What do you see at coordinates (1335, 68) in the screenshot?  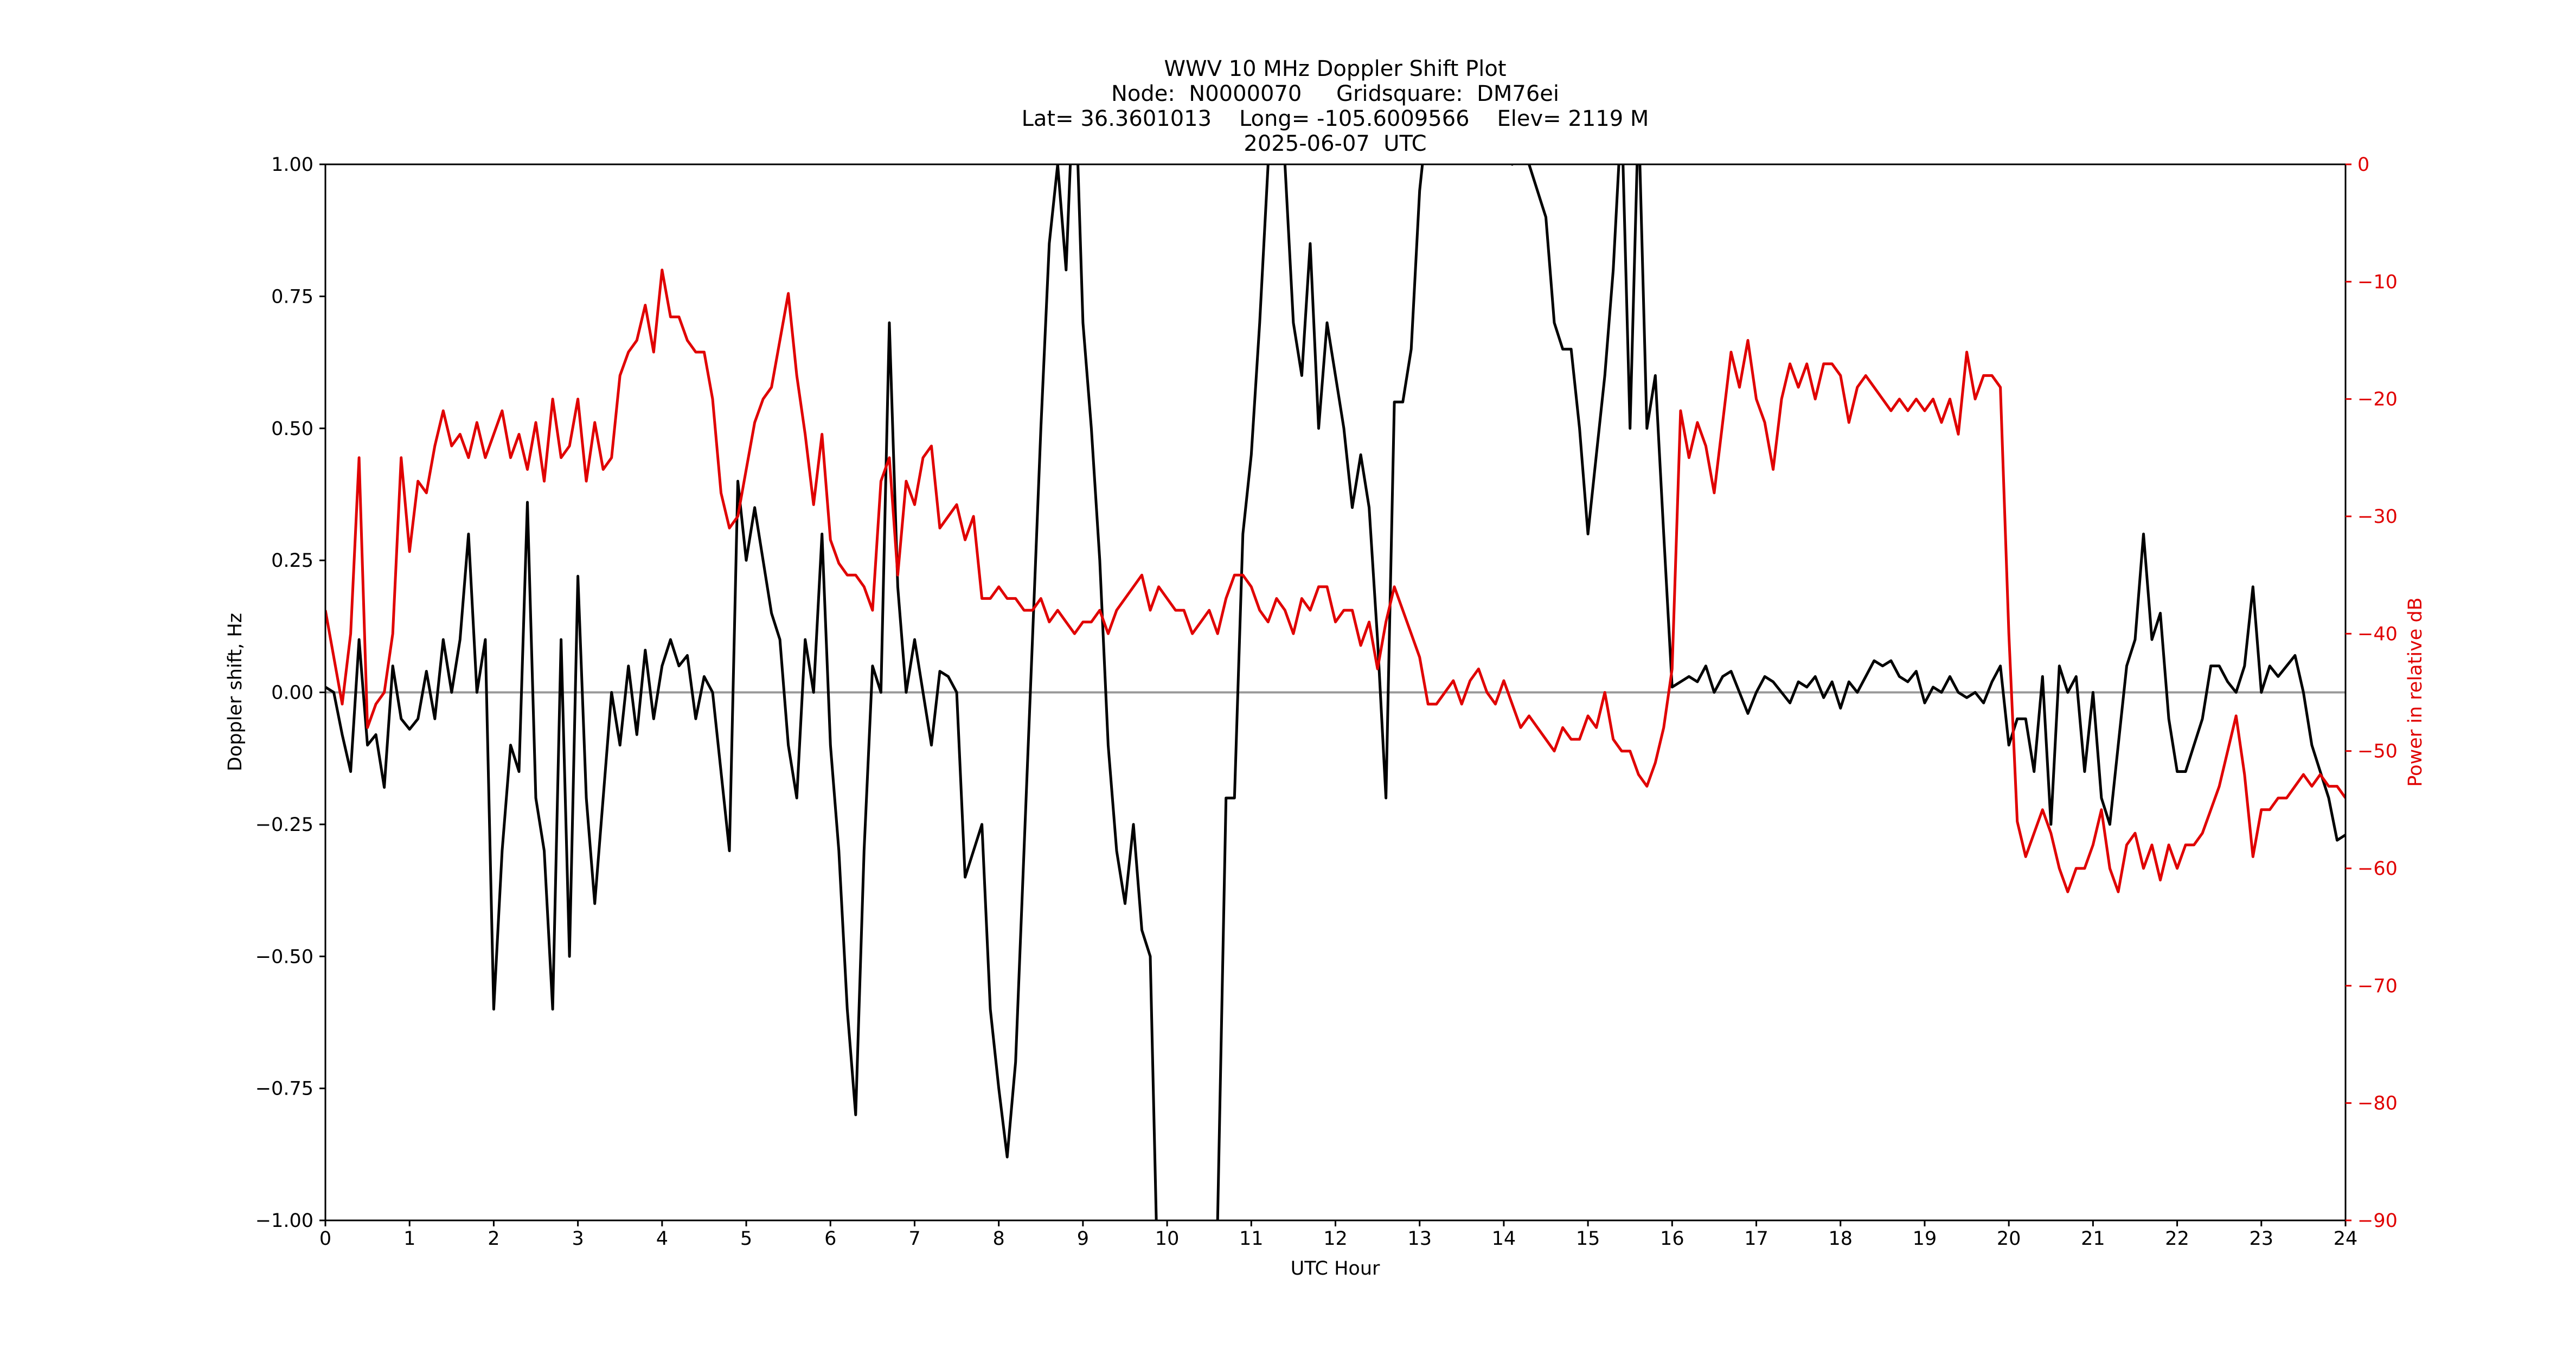 I see `chart-title: WWV 10 MHz Doppler Shift Plot` at bounding box center [1335, 68].